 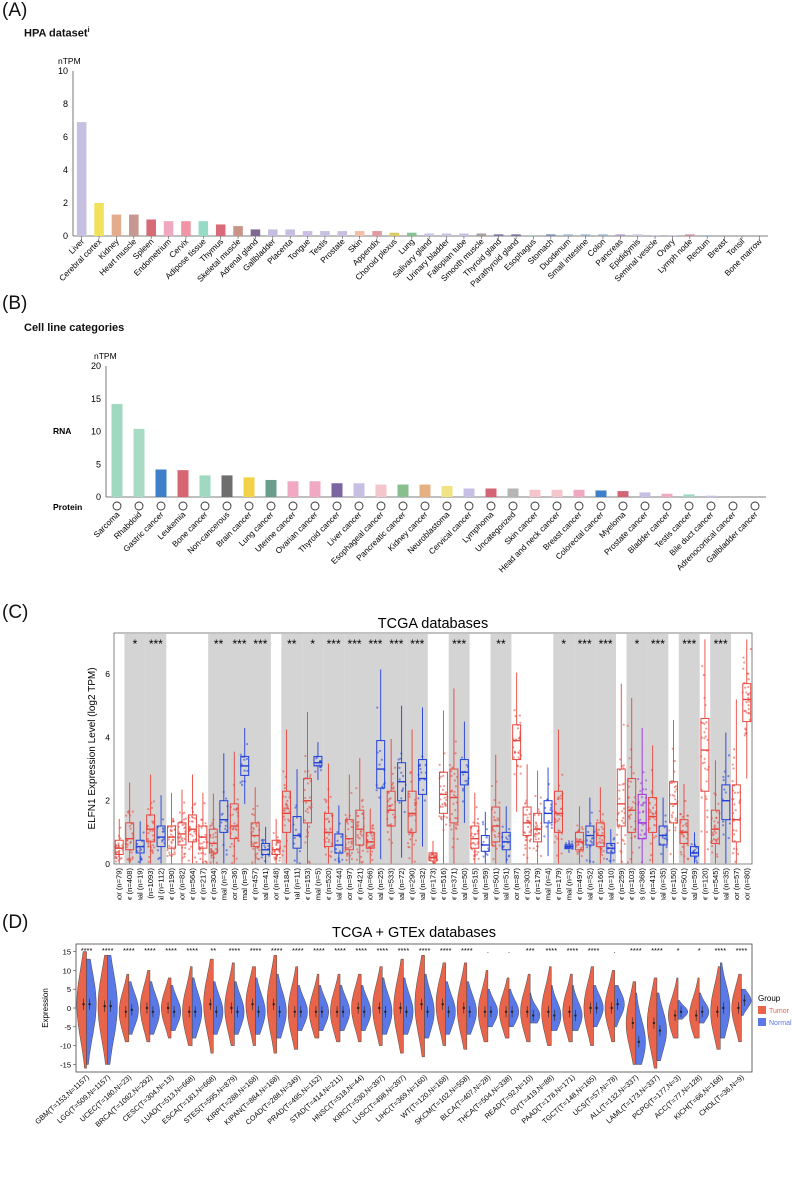 What do you see at coordinates (551, 950) in the screenshot?
I see `sig-d-22: ****` at bounding box center [551, 950].